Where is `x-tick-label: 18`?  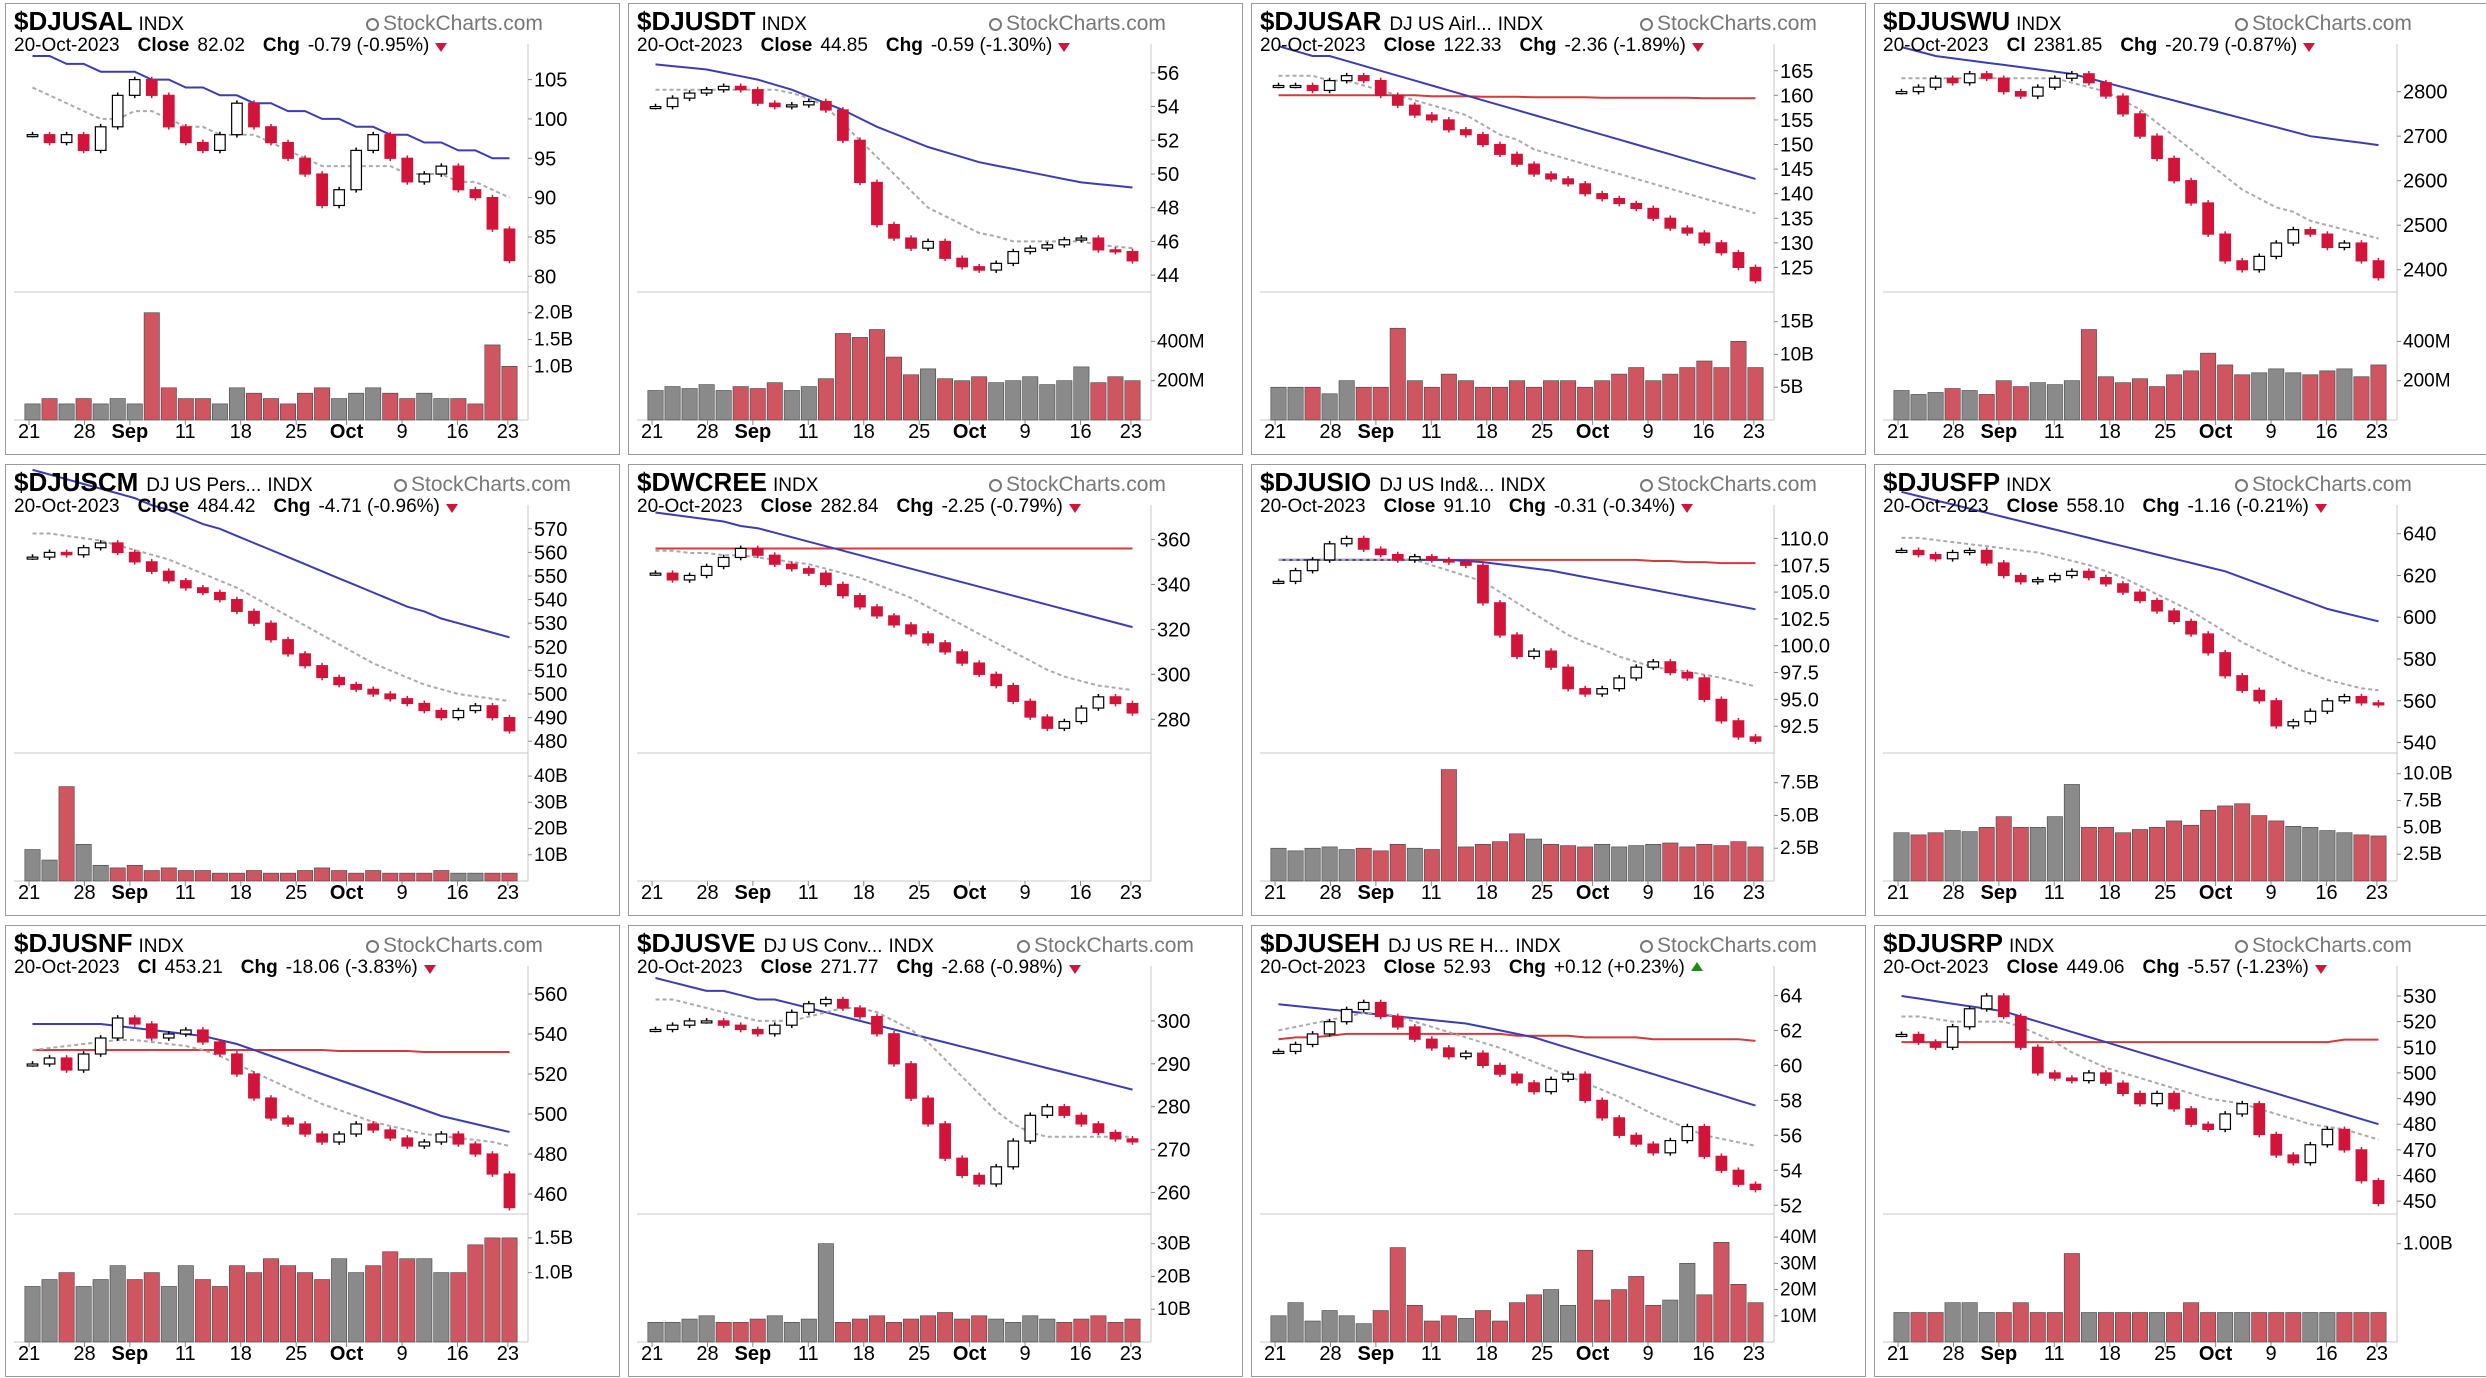 x-tick-label: 18 is located at coordinates (1487, 1354).